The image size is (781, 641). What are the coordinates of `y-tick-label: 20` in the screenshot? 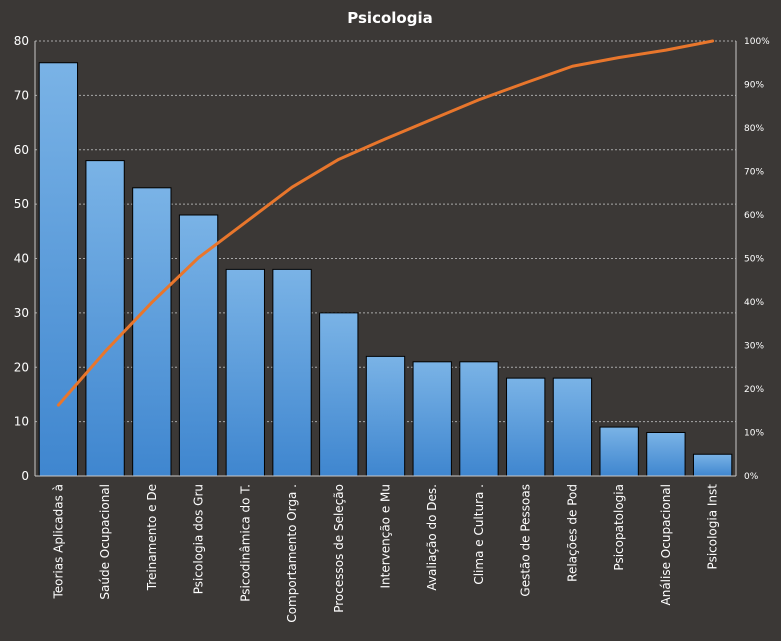 It's located at (21, 367).